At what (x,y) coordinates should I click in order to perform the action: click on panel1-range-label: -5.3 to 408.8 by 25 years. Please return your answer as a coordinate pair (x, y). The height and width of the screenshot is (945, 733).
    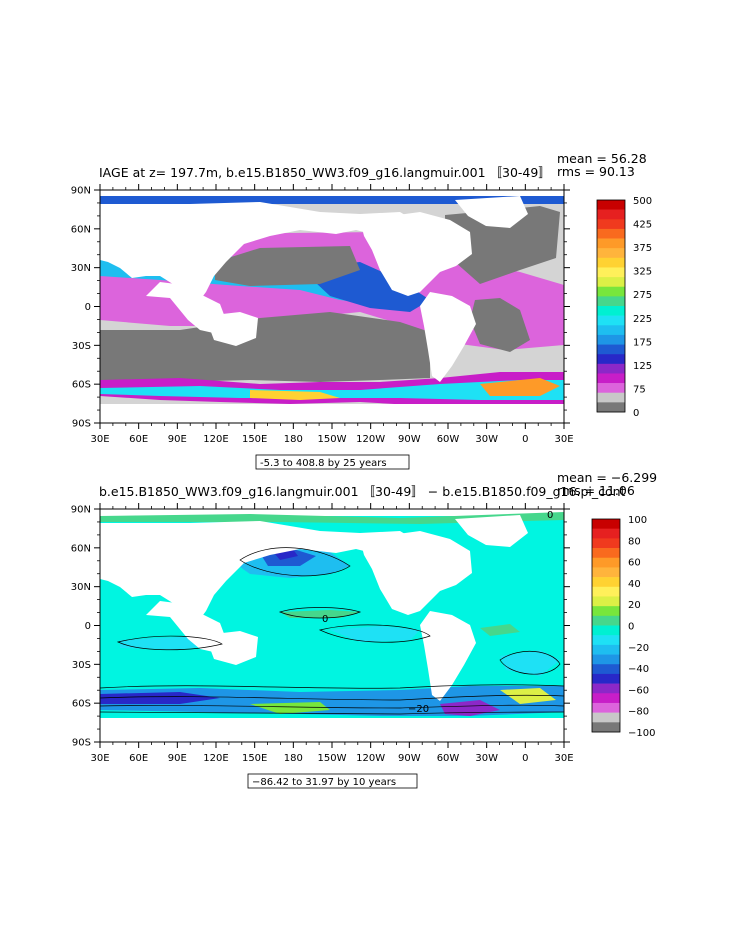
    Looking at the image, I should click on (323, 463).